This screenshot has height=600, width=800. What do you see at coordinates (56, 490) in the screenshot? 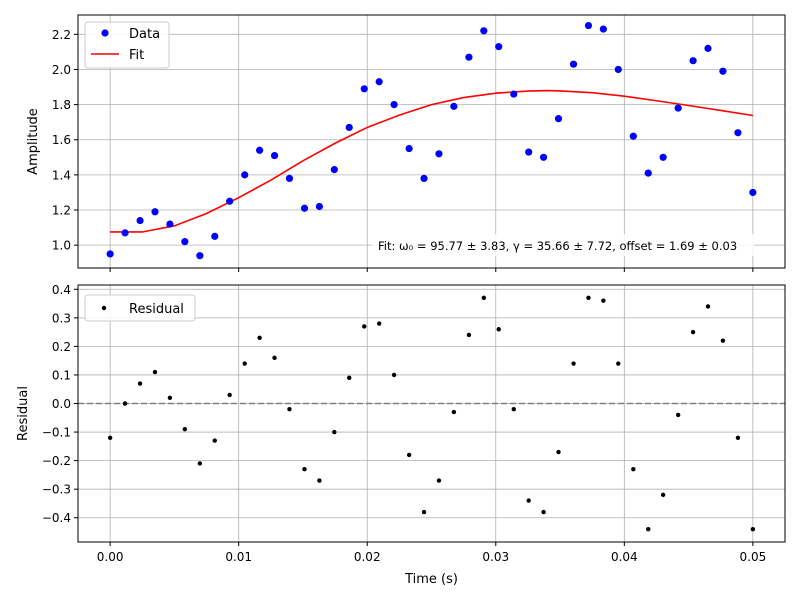
I see `bottom-y-tick-label: −0.3` at bounding box center [56, 490].